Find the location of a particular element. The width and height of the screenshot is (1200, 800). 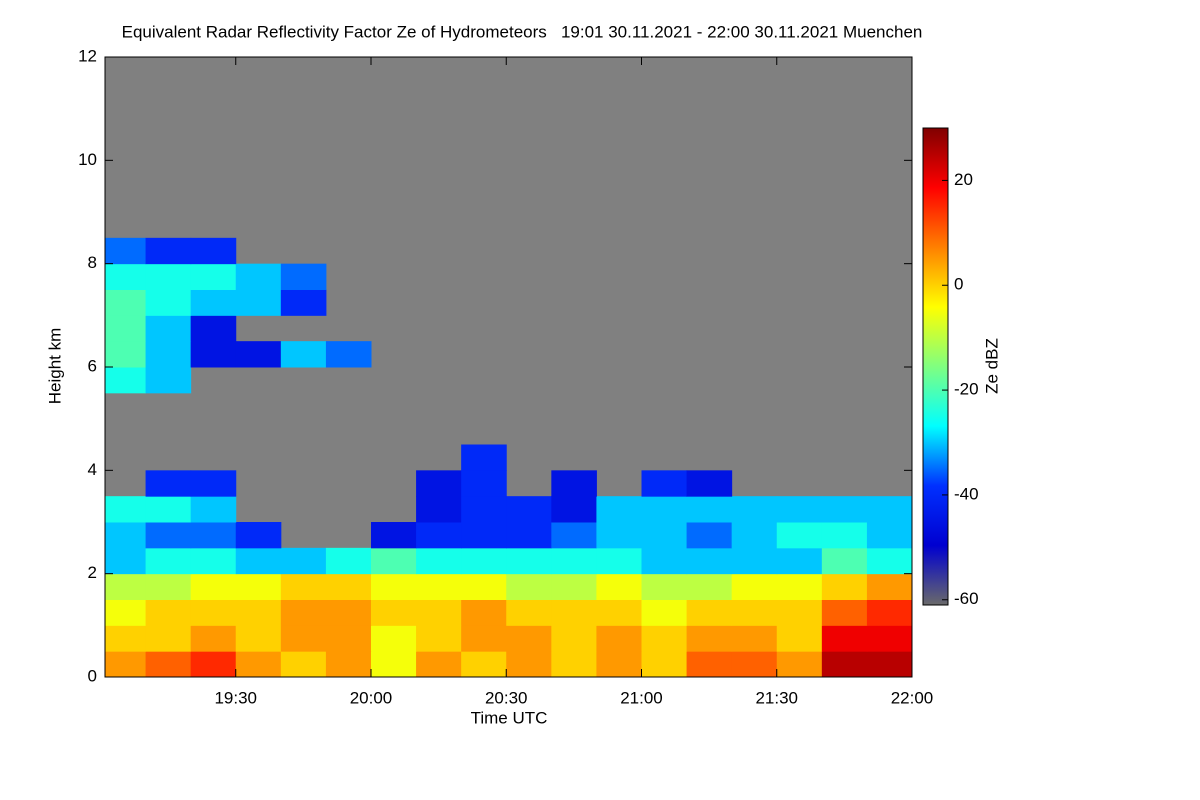

colorbar-label: Ze dBZ is located at coordinates (991, 366).